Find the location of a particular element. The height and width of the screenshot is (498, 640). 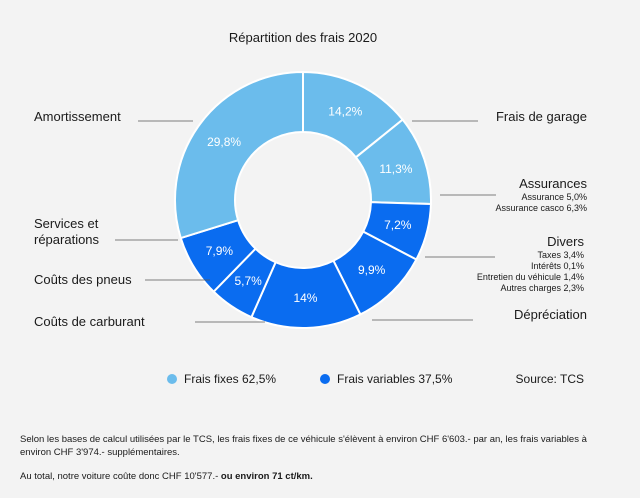

slice-value-frais-de-garage: 14,2% is located at coordinates (345, 112).